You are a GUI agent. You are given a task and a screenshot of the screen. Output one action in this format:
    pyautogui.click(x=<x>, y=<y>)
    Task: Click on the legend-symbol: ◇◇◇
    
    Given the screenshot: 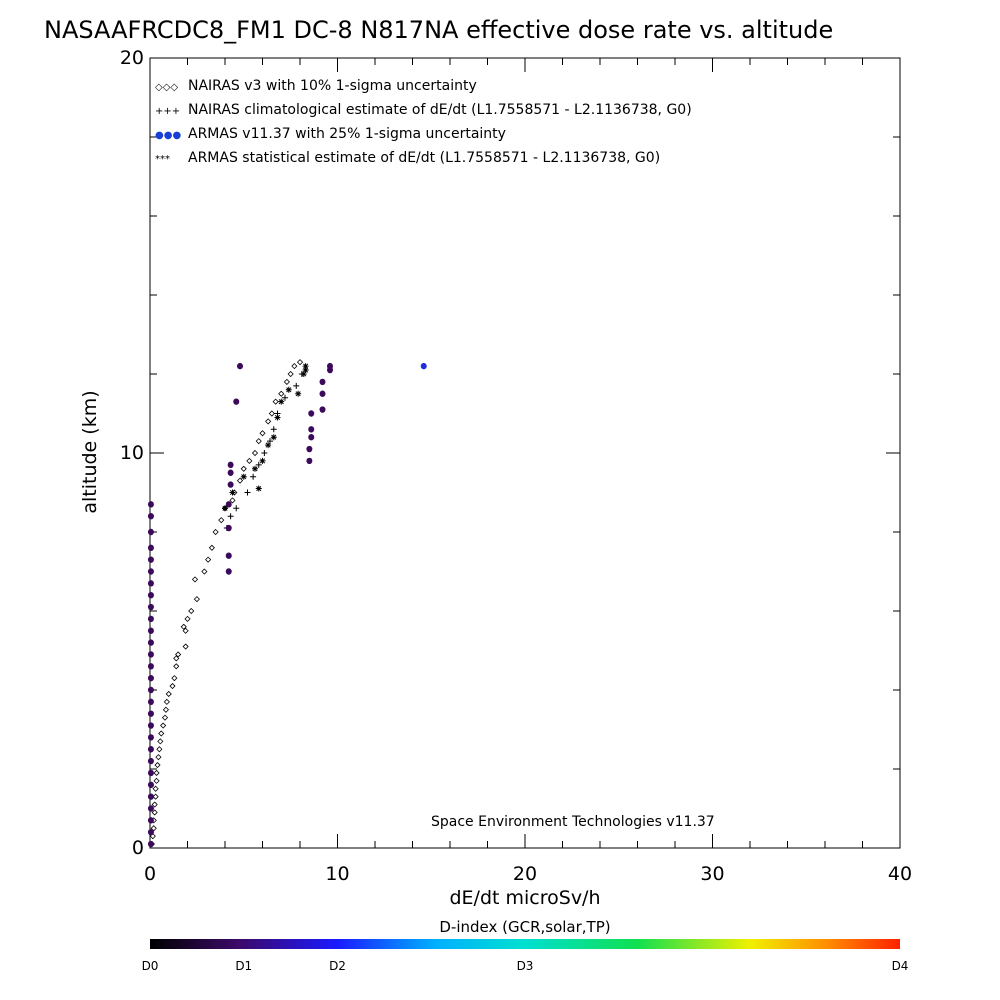 What is the action you would take?
    pyautogui.click(x=166, y=87)
    